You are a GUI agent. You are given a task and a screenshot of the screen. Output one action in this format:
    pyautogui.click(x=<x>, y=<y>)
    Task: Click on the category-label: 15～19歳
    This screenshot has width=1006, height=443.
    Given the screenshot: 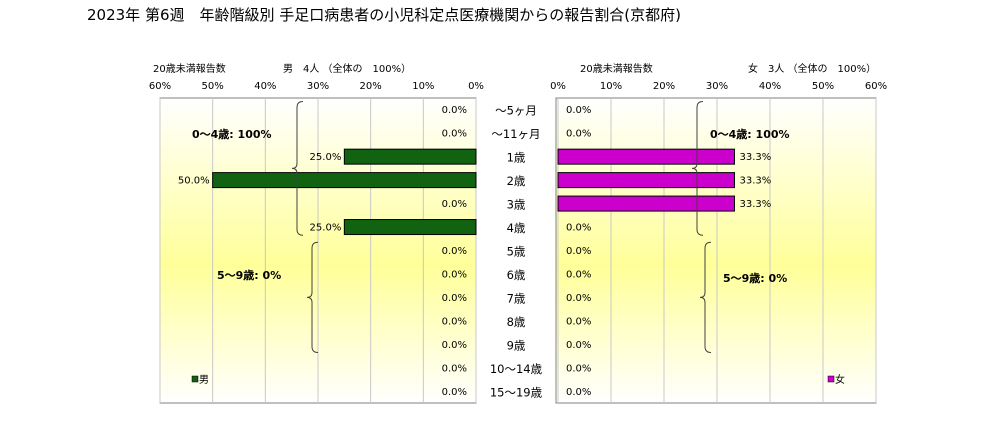 What is the action you would take?
    pyautogui.click(x=516, y=392)
    